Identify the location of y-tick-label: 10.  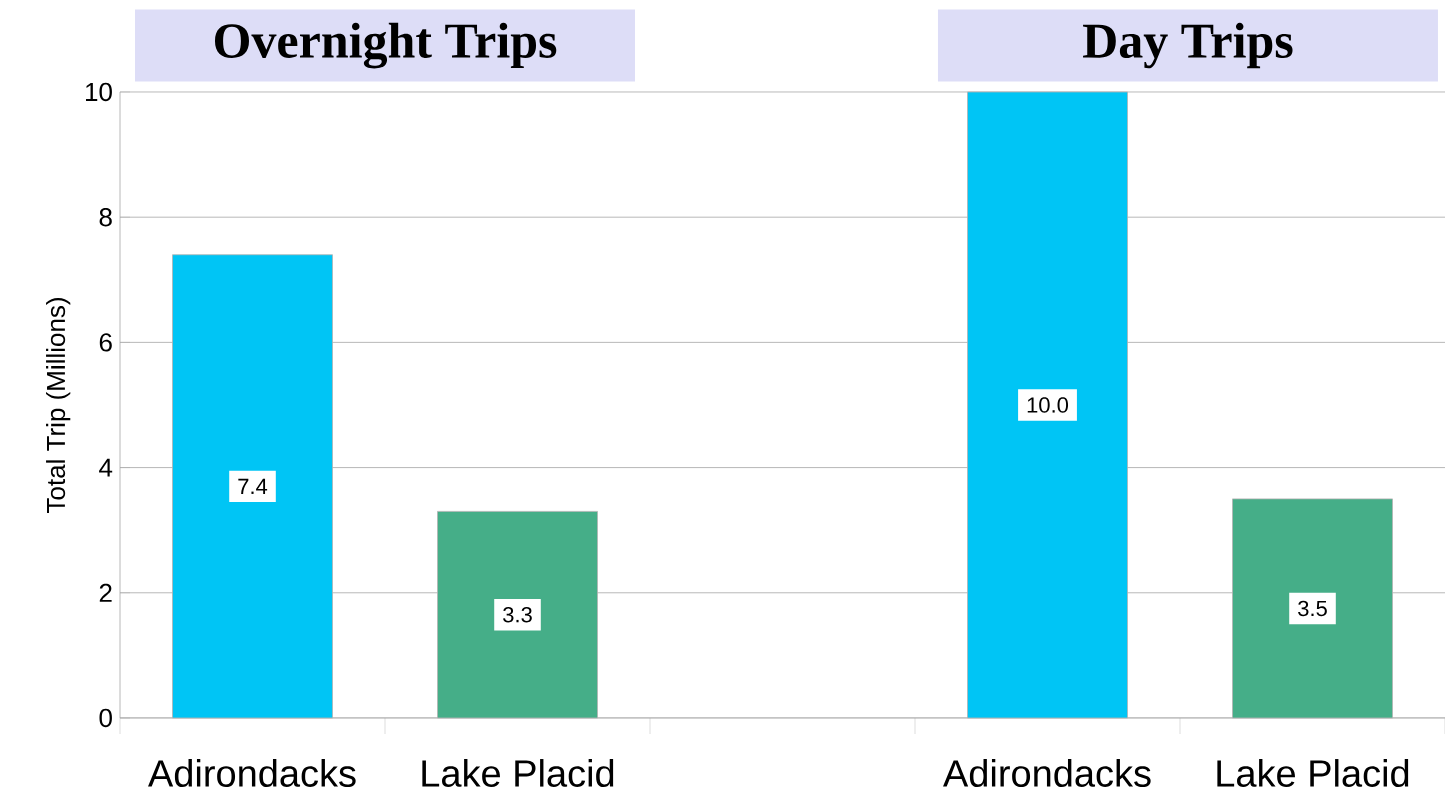
(99, 92).